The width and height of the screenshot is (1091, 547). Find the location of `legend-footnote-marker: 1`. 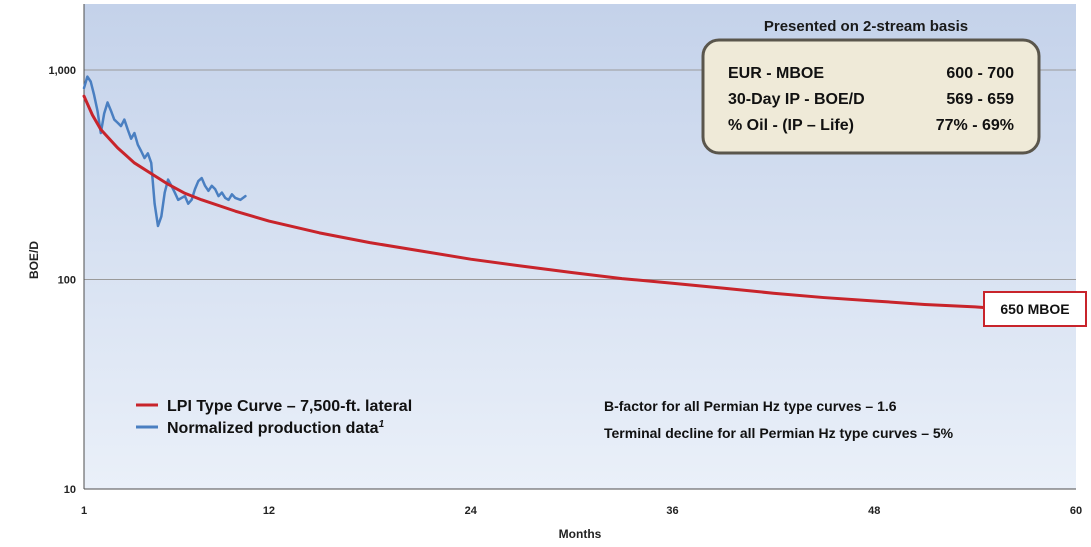

legend-footnote-marker: 1 is located at coordinates (382, 424).